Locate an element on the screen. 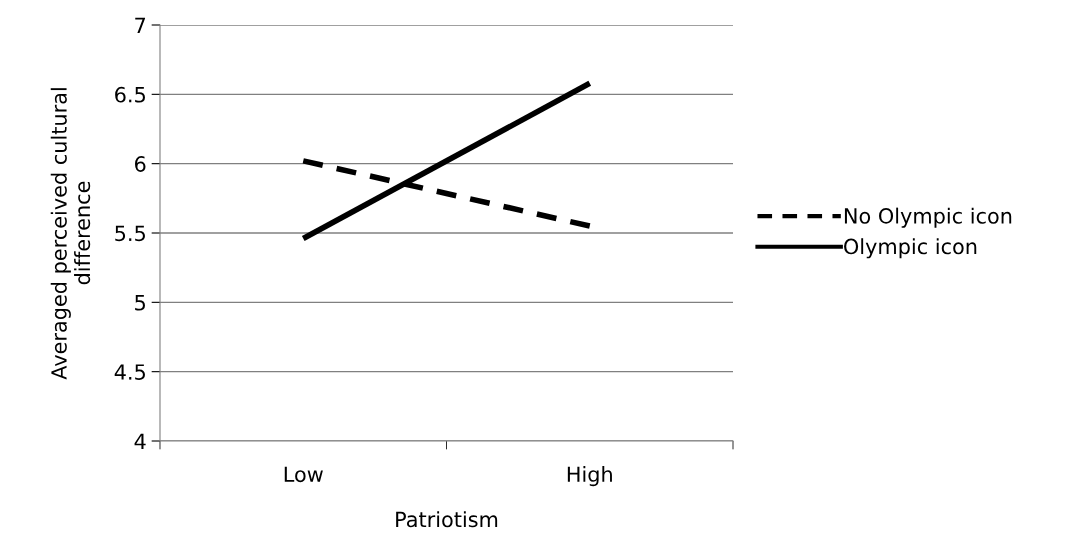 The image size is (1089, 551). x-tick-label: Low is located at coordinates (303, 474).